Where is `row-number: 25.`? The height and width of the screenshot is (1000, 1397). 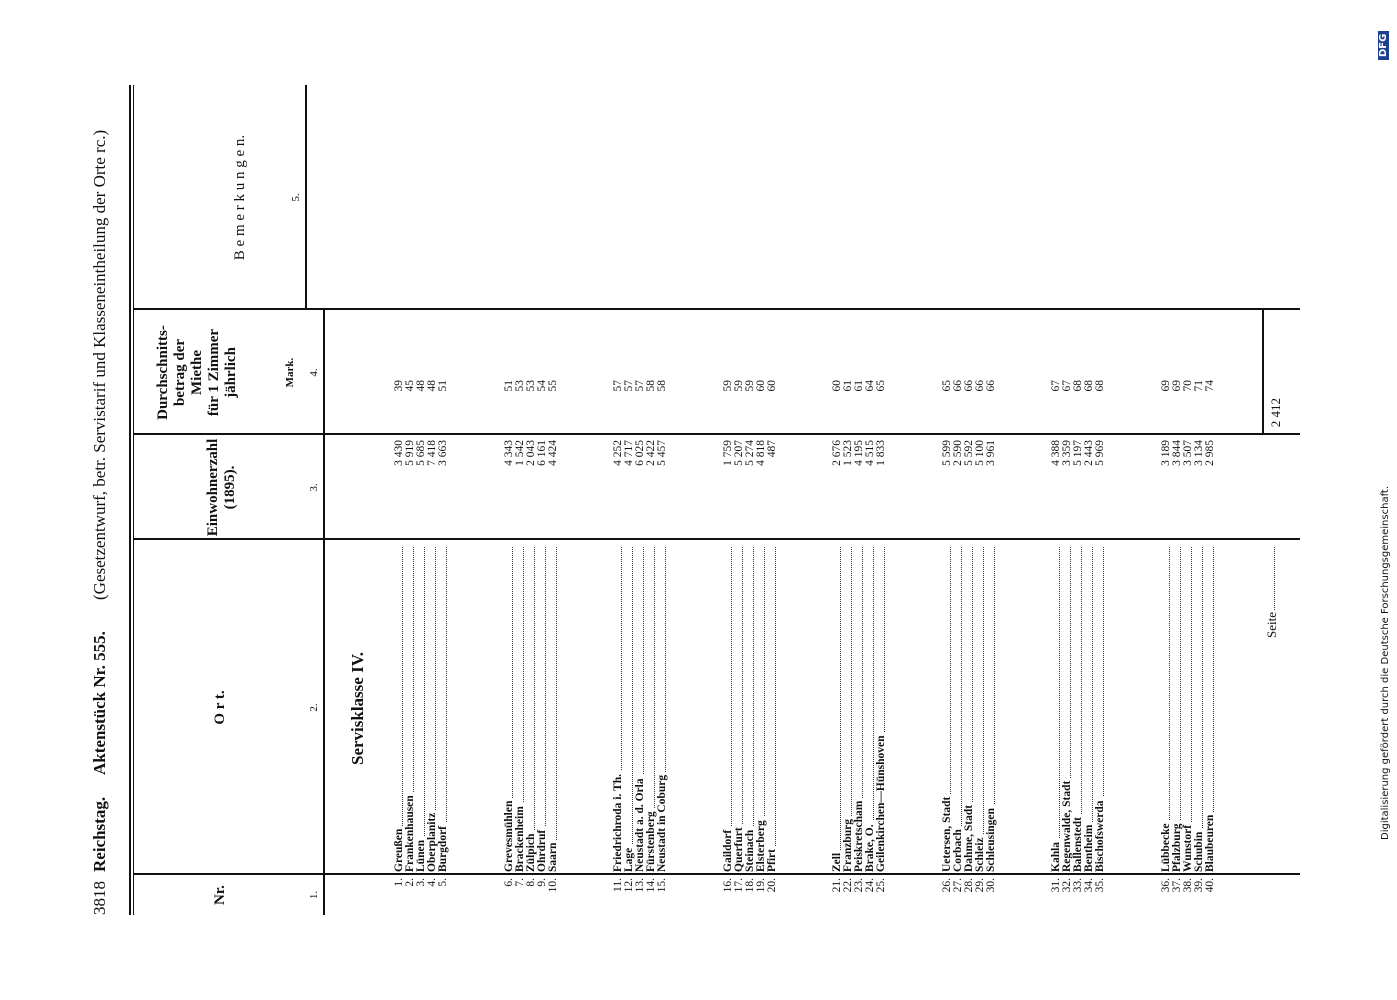 row-number: 25. is located at coordinates (881, 885).